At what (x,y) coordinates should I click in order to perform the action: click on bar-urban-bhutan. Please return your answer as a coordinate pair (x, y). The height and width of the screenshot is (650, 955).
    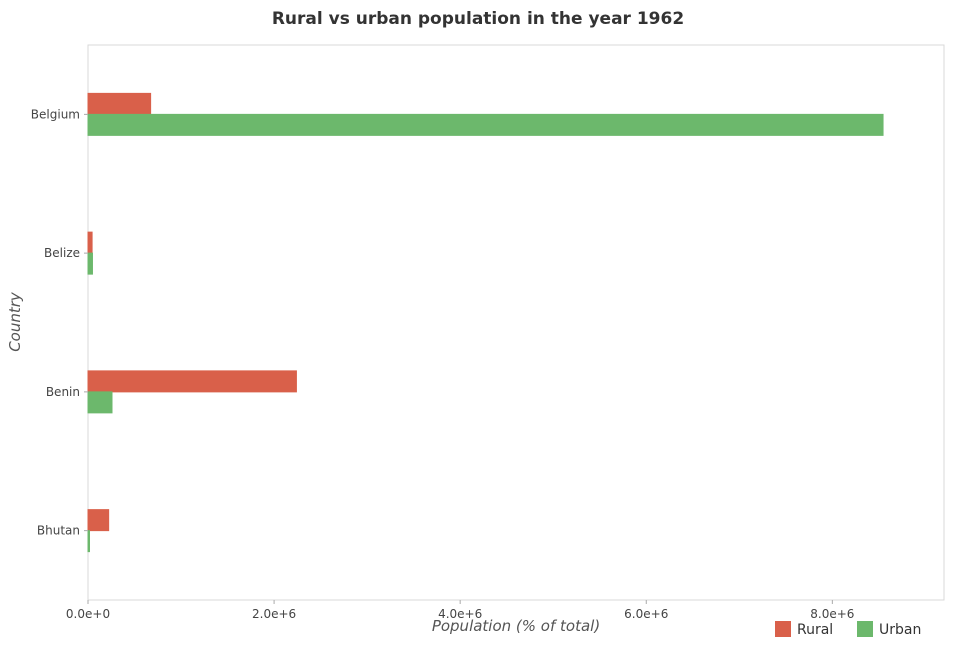
    Looking at the image, I should click on (88, 541).